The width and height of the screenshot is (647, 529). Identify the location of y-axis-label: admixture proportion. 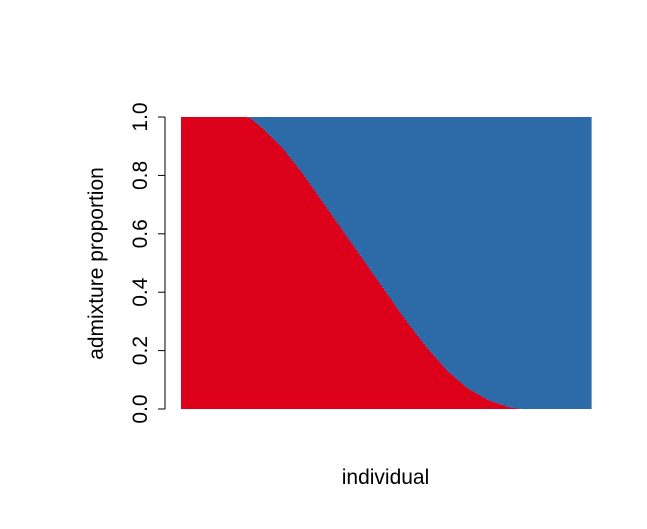
(96, 263).